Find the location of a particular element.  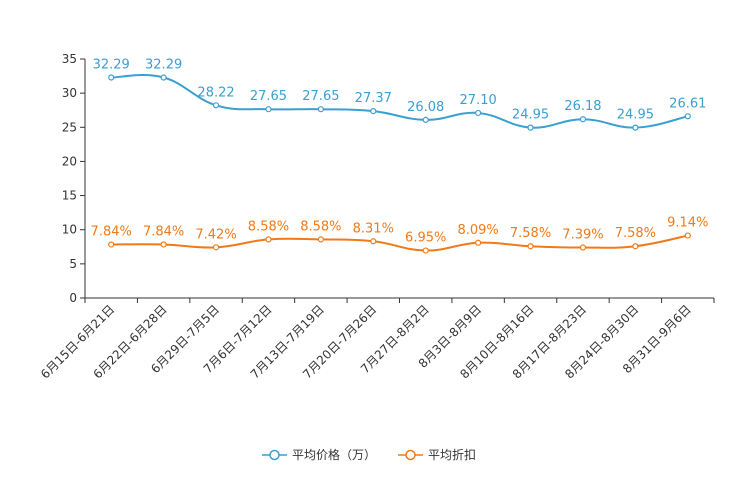

y-tick-label: 15 is located at coordinates (69, 196).